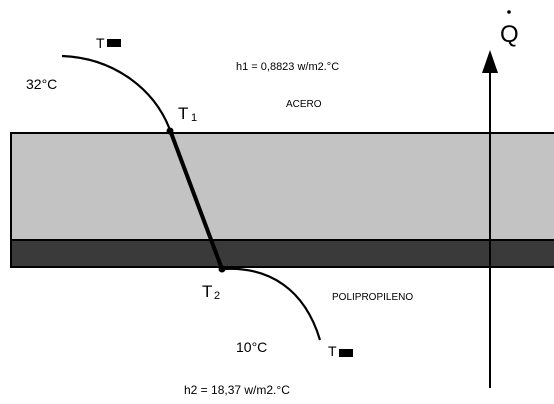  I want to click on t1-label: T, so click(183, 113).